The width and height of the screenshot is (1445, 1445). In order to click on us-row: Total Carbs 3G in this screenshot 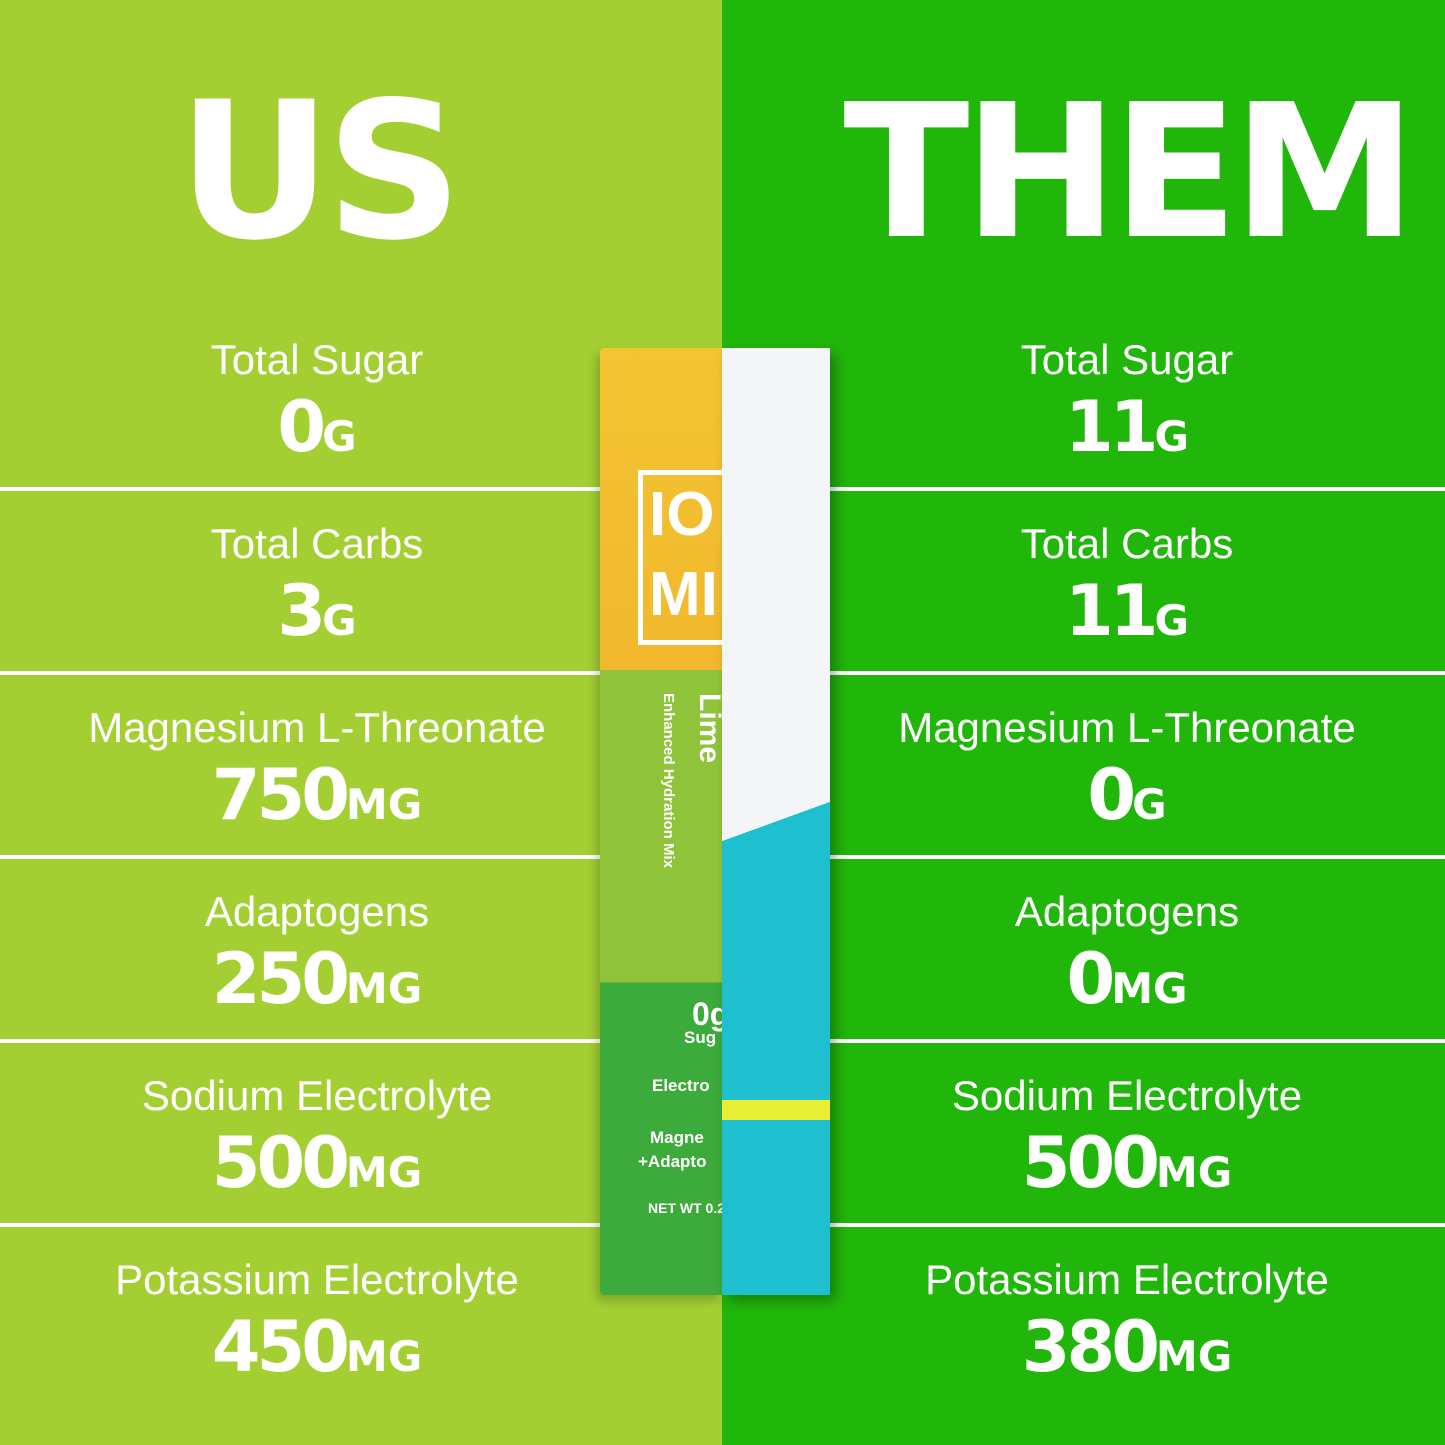, I will do `click(317, 601)`.